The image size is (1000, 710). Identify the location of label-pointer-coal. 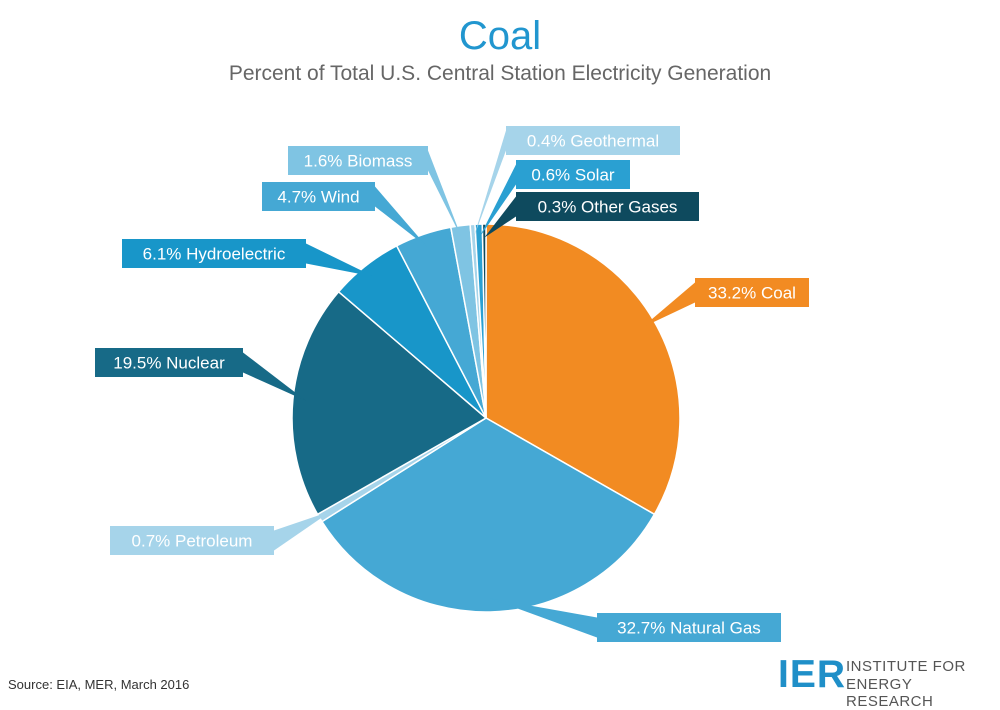
(668, 305).